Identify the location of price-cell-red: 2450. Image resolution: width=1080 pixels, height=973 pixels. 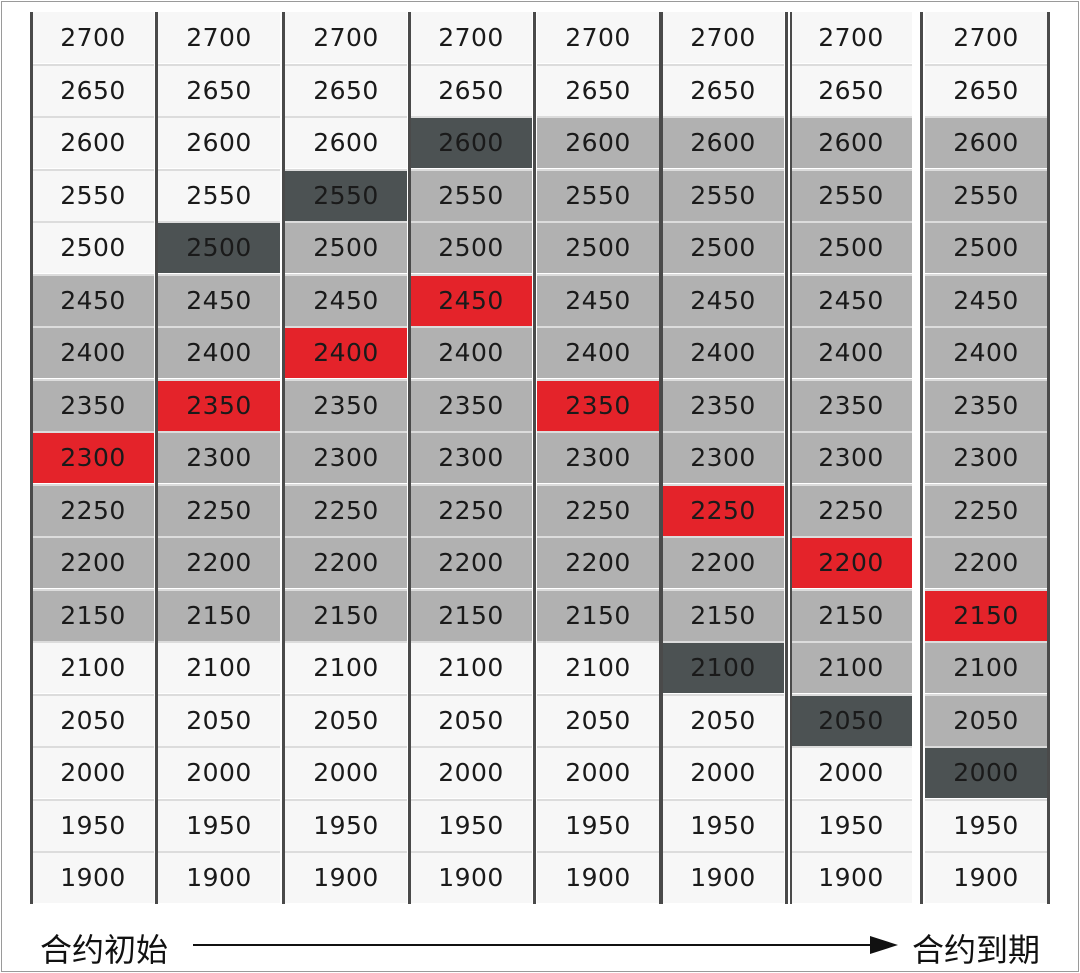
(471, 300).